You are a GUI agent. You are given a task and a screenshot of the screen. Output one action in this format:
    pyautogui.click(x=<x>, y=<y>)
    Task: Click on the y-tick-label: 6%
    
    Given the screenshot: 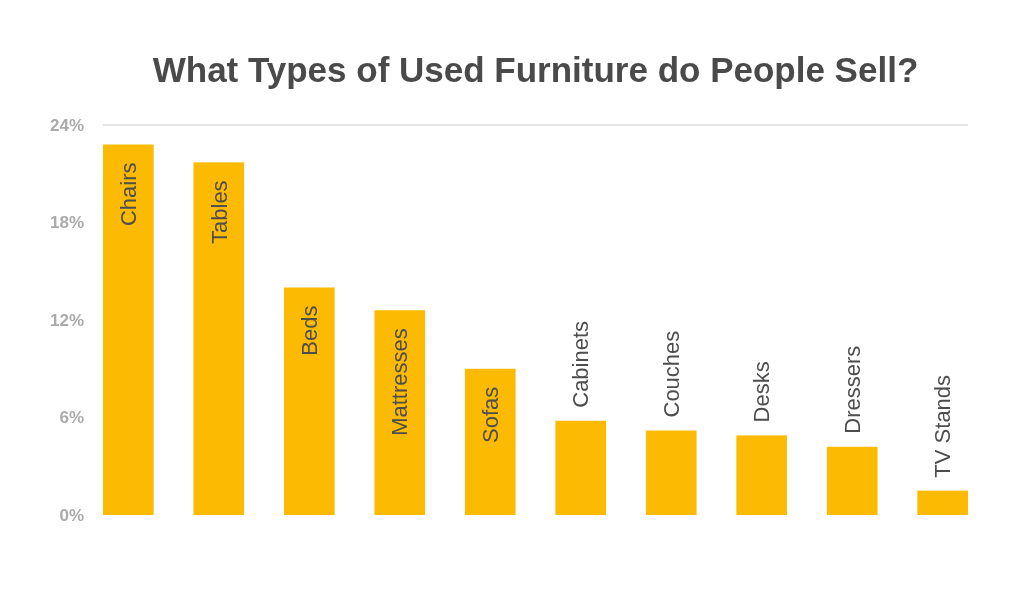 What is the action you would take?
    pyautogui.click(x=71, y=418)
    